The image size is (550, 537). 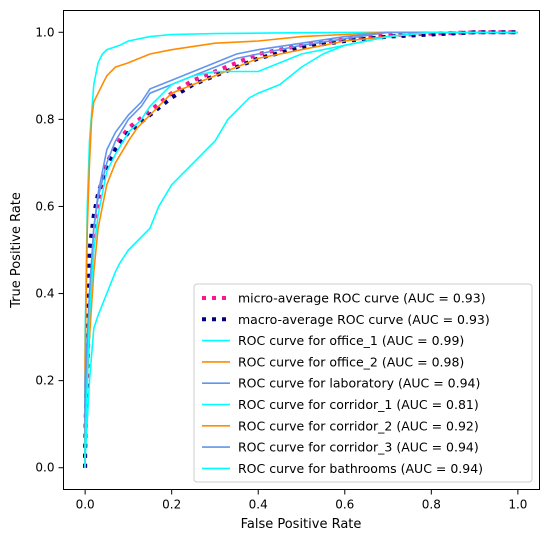 What do you see at coordinates (344, 505) in the screenshot?
I see `x-tick-label: 0.6` at bounding box center [344, 505].